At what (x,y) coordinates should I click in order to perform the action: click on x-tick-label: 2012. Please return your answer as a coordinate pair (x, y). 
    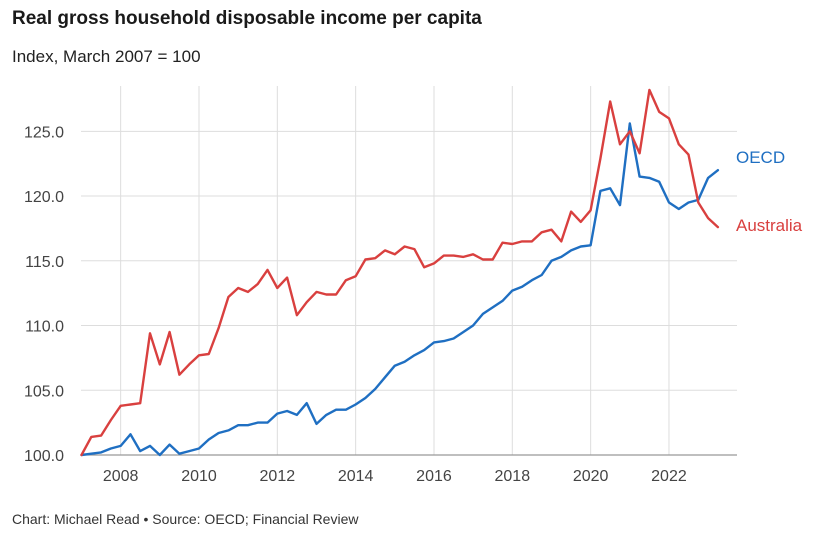
    Looking at the image, I should click on (278, 476).